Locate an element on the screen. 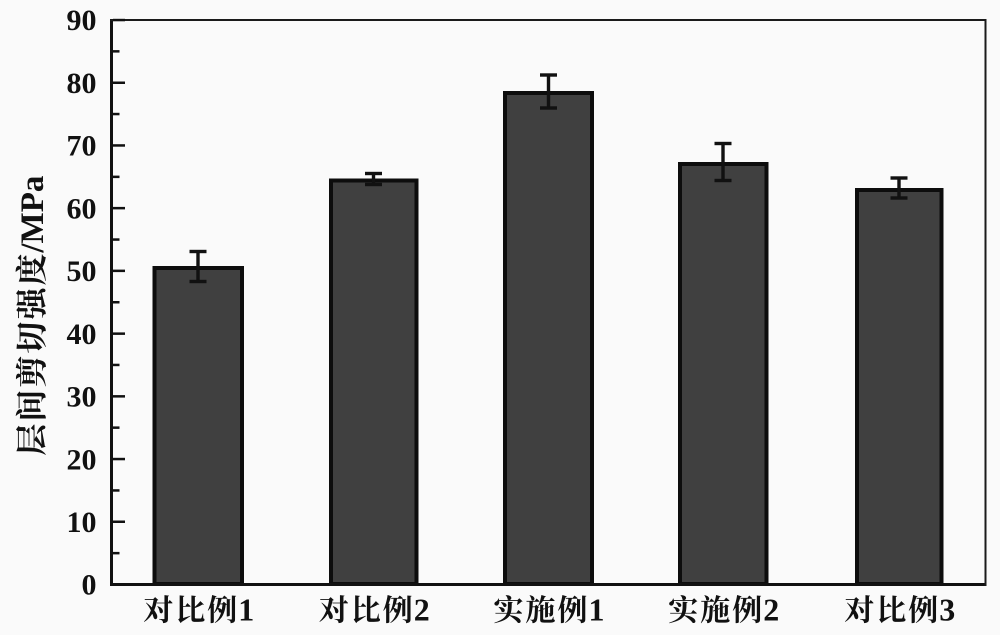 The image size is (1000, 635). svg-text: 40 is located at coordinates (82, 334).